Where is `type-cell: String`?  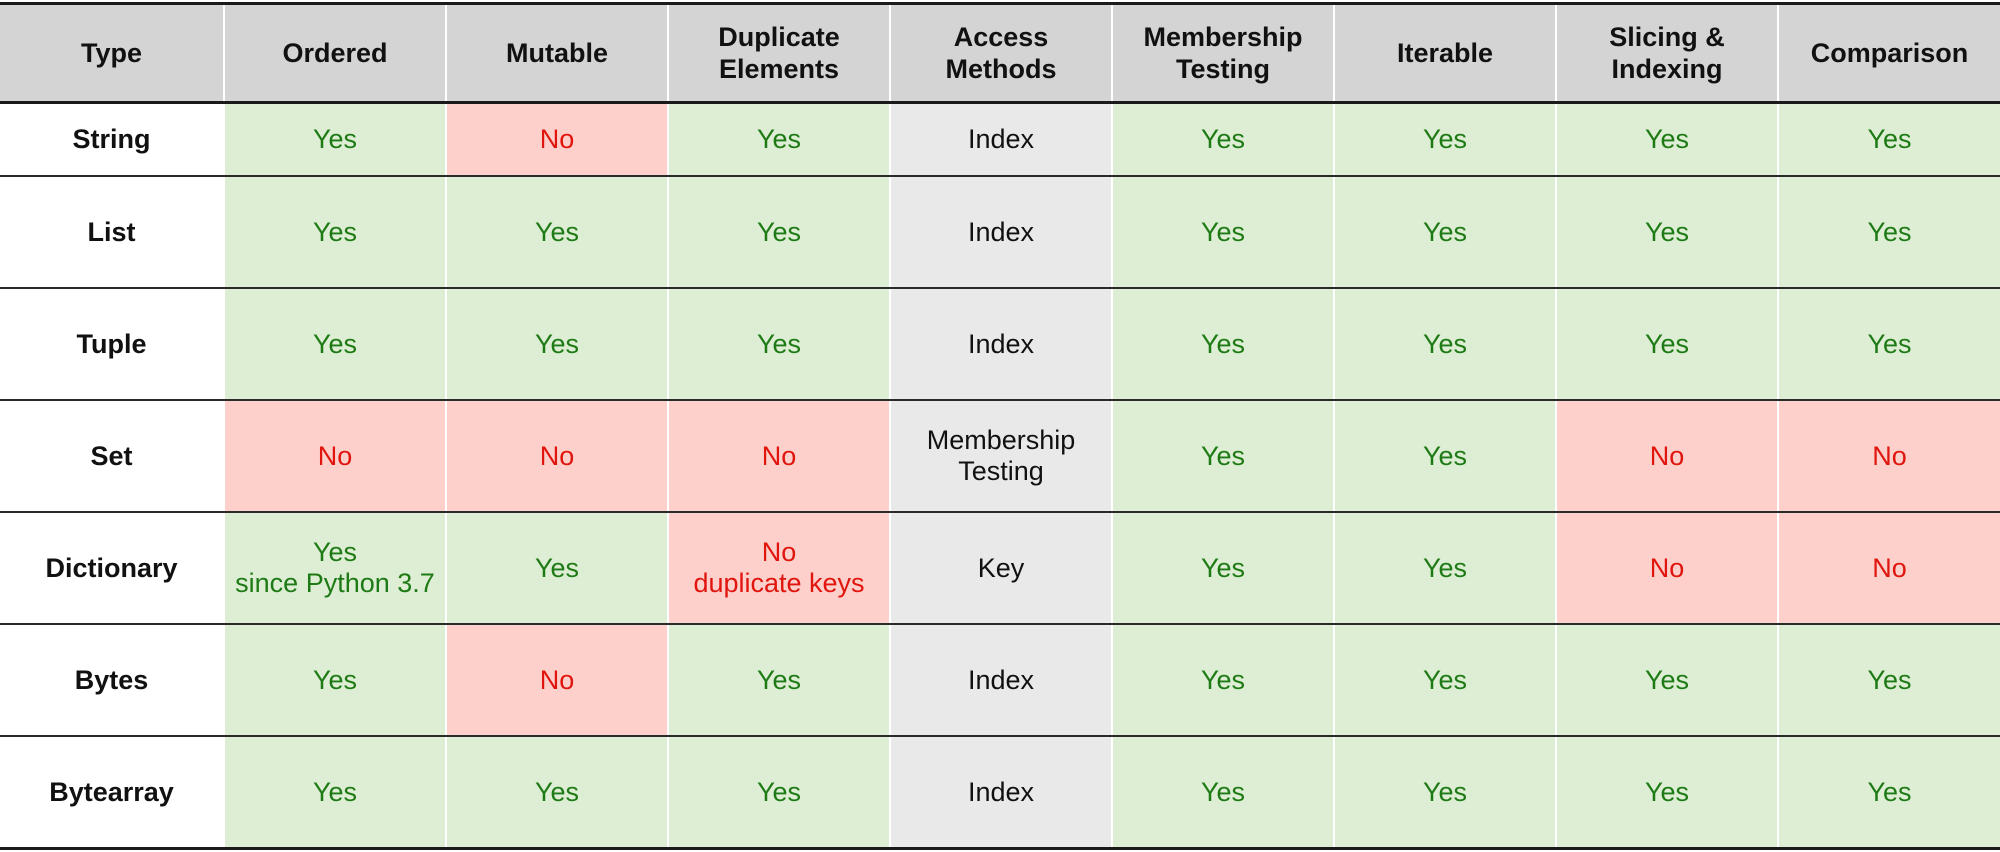 type-cell: String is located at coordinates (112, 139).